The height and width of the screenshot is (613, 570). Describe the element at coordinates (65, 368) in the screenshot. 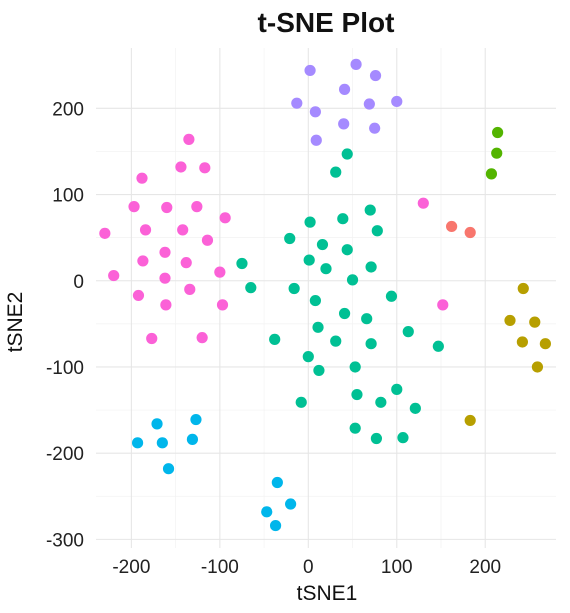

I see `y-tick-label: -100` at that location.